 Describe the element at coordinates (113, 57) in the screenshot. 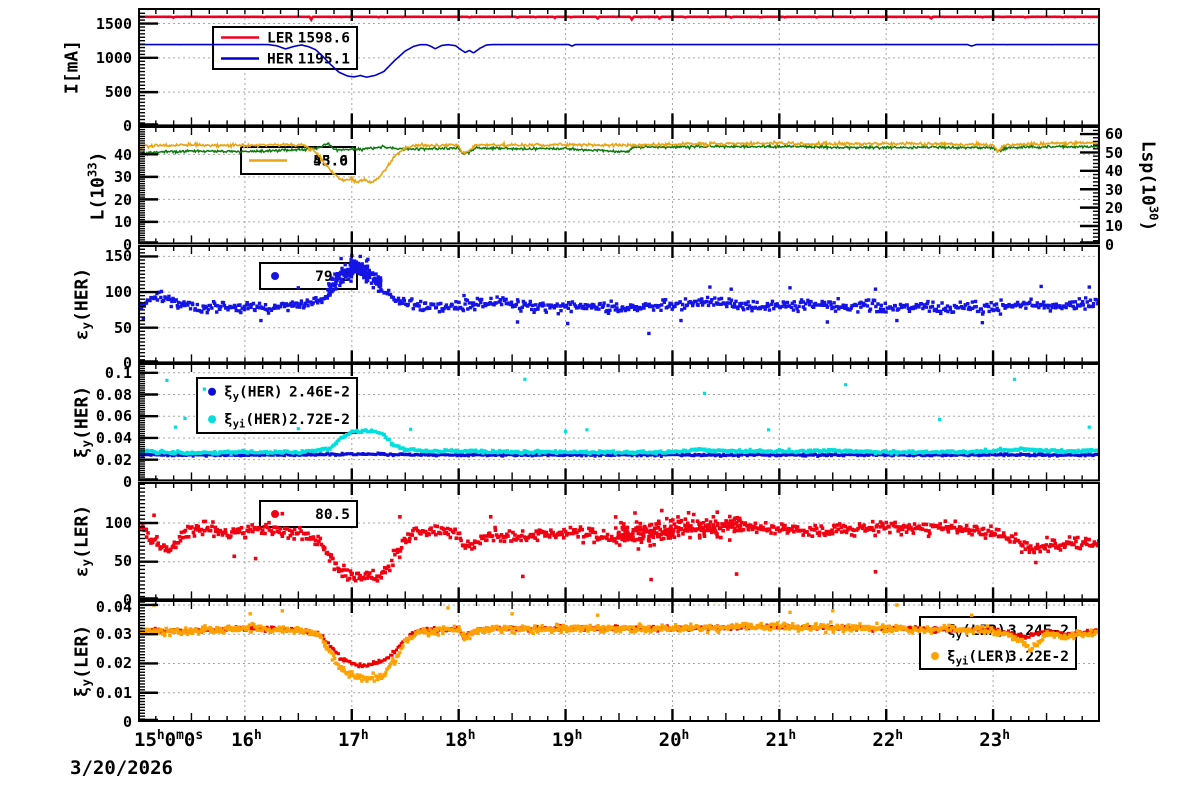

I see `ytick-label-current: 1000` at that location.